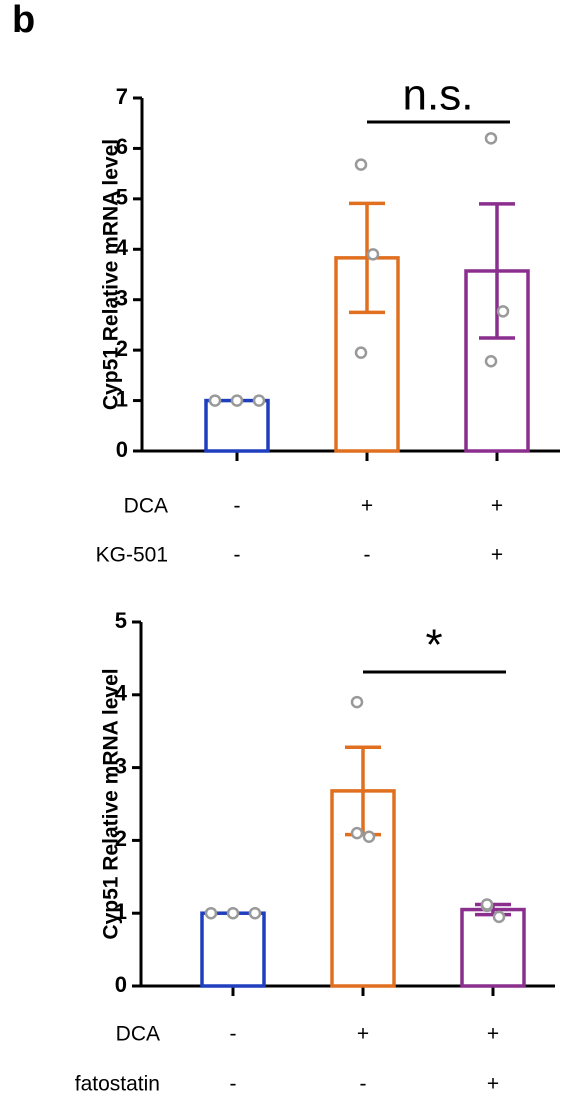 Image resolution: width=562 pixels, height=1099 pixels. Describe the element at coordinates (23, 20) in the screenshot. I see `panel-label: b` at that location.